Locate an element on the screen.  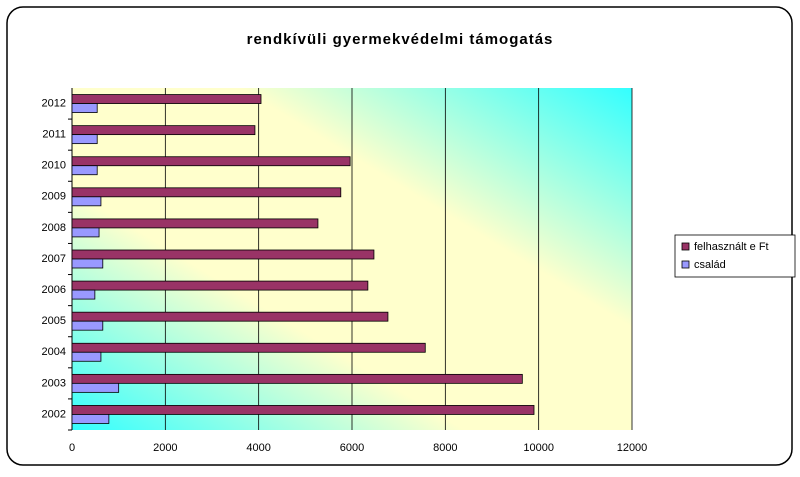
y-tick-label: 2010 is located at coordinates (54, 166).